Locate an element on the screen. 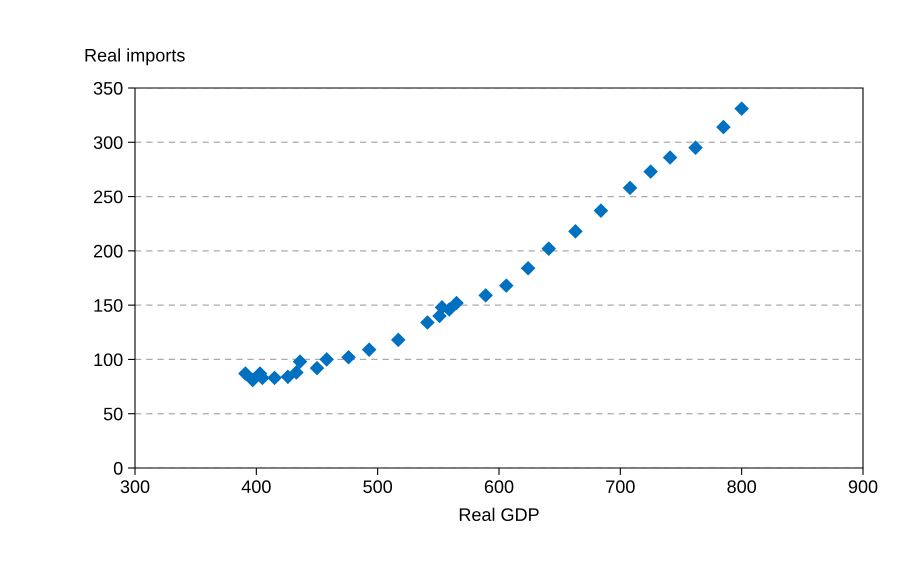 This screenshot has height=584, width=902. y-tick-label: 250 is located at coordinates (108, 197).